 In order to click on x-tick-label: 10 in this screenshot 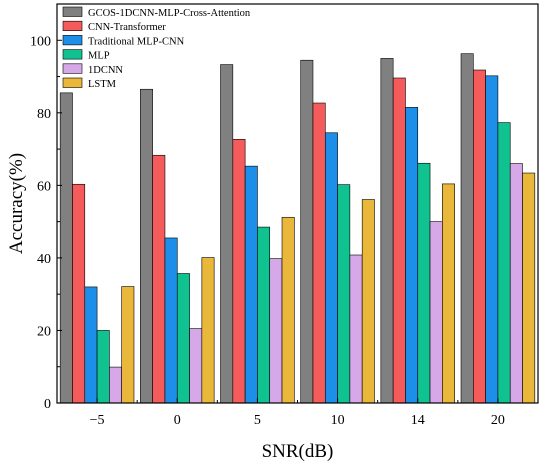, I will do `click(338, 420)`.